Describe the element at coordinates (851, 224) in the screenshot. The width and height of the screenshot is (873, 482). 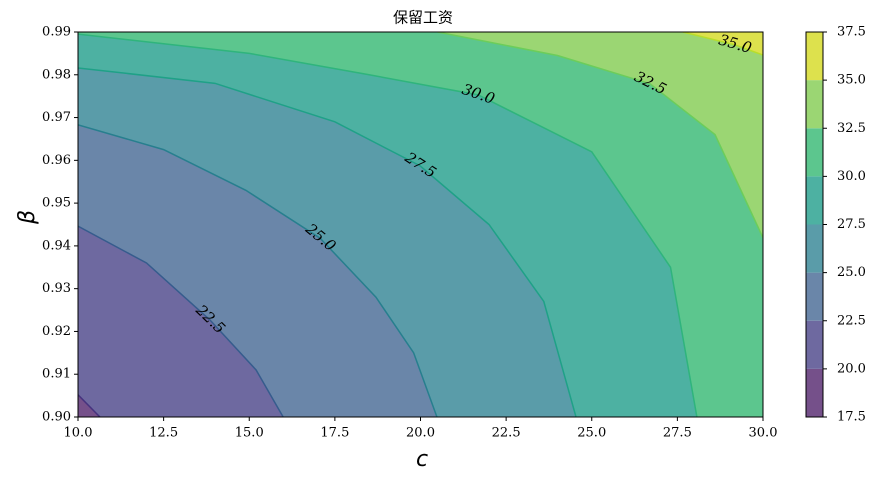
I see `colorbar-tick-label: 27.5` at that location.